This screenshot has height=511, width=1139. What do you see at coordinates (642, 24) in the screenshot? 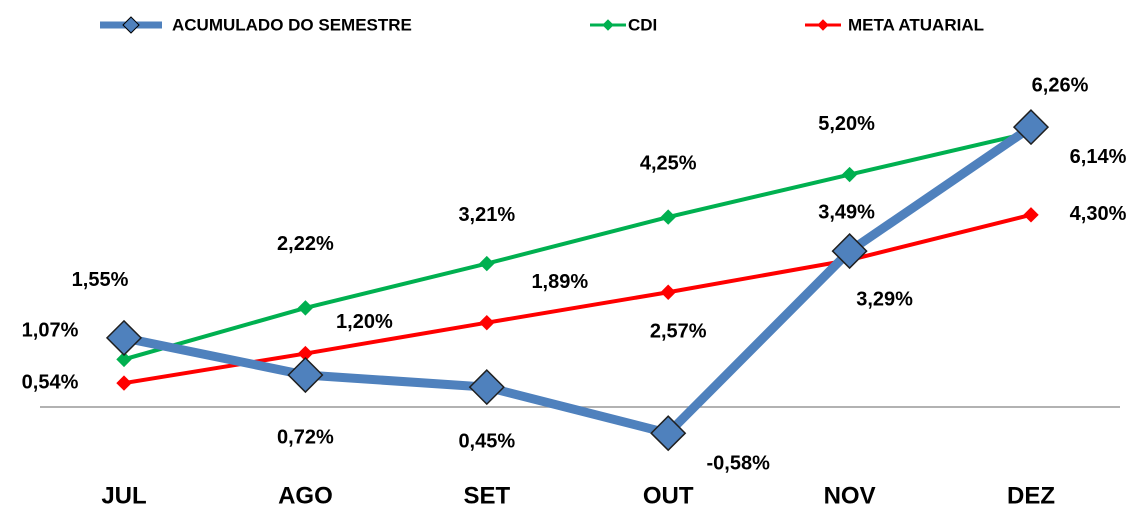
I see `legend-label: CDI` at bounding box center [642, 24].